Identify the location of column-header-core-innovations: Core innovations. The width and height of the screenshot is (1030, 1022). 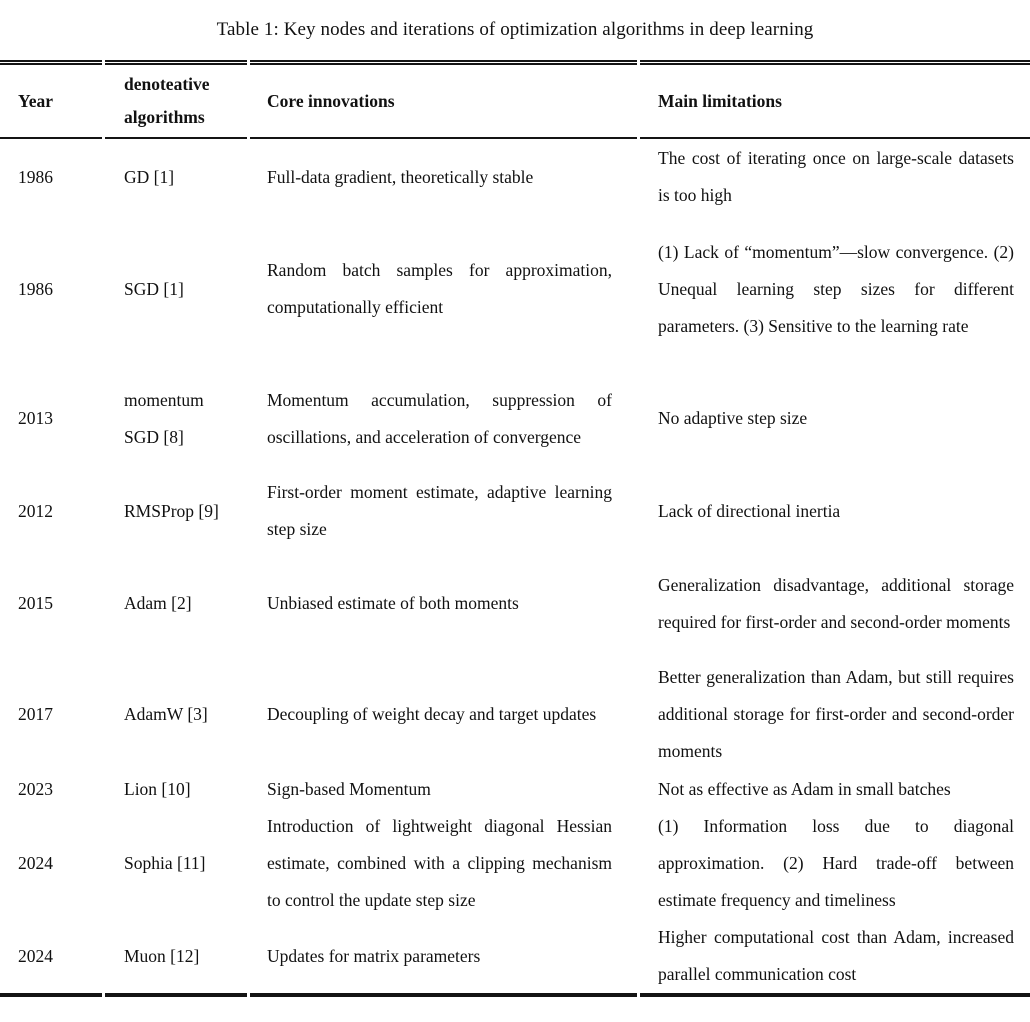
(445, 101).